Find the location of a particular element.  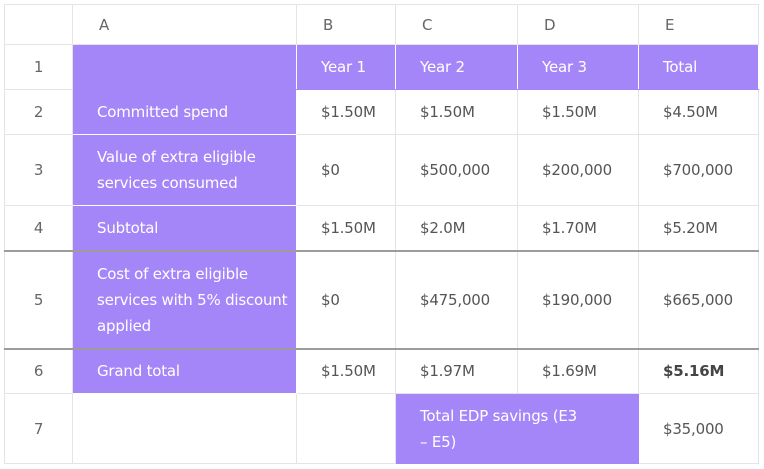

cell-d6: $1.69M is located at coordinates (578, 370).